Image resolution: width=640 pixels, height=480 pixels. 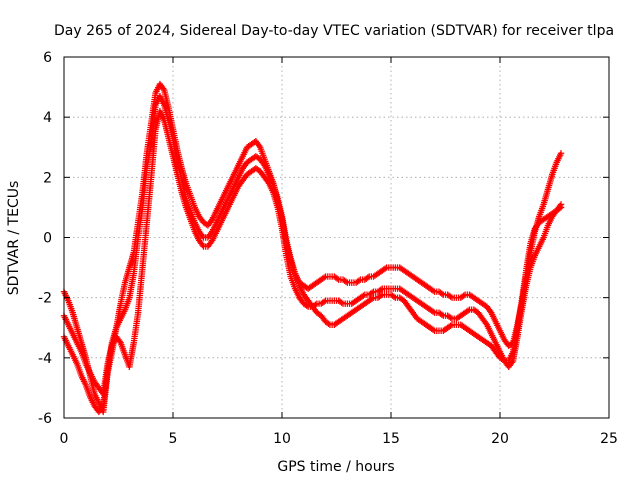 I want to click on y-axis-label: SDTVAR / TECUs, so click(x=14, y=238).